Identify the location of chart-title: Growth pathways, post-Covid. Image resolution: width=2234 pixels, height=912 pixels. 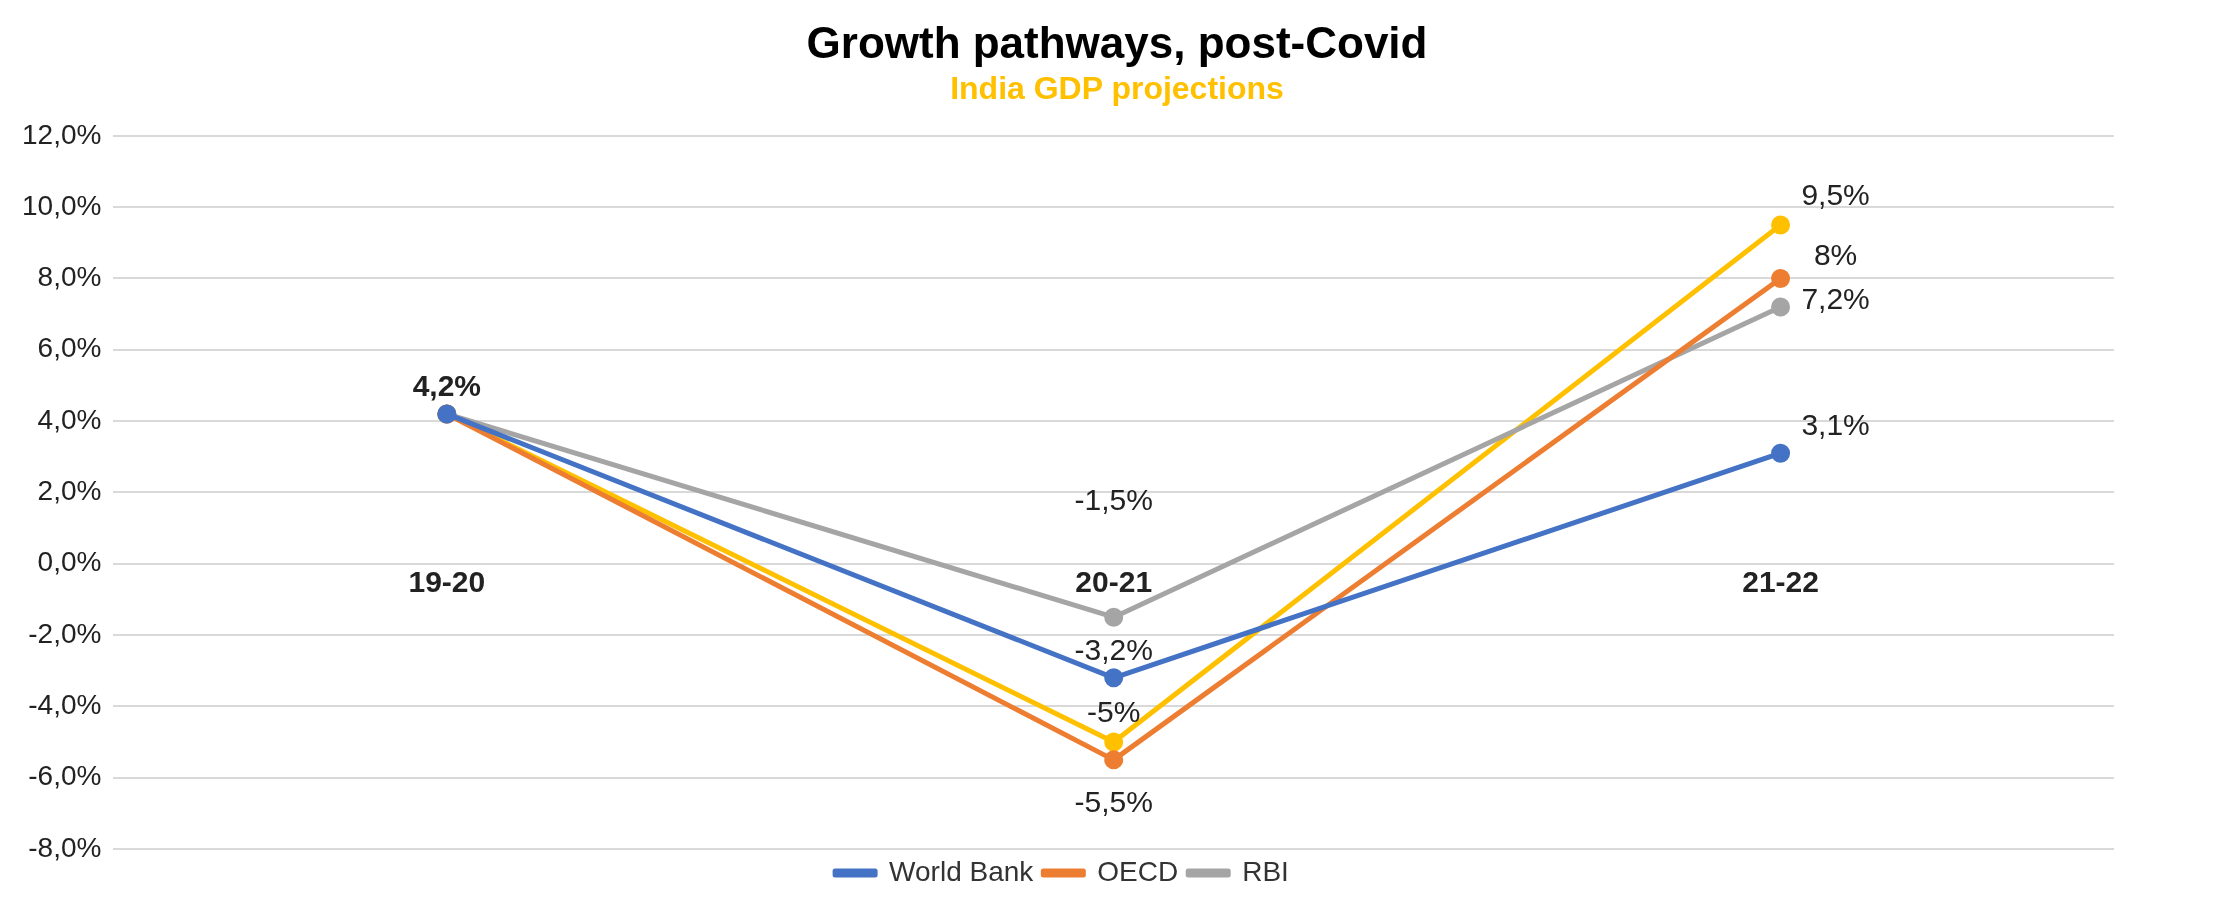
(1117, 43).